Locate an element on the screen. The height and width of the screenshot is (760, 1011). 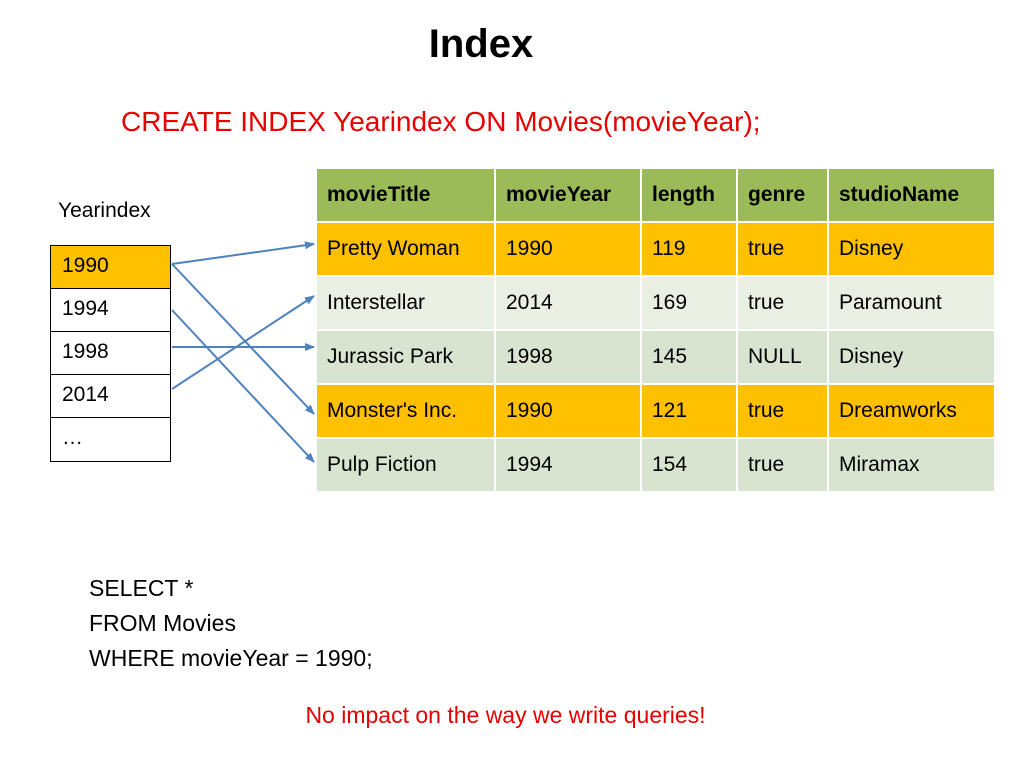
table-cell: NULL is located at coordinates (782, 357).